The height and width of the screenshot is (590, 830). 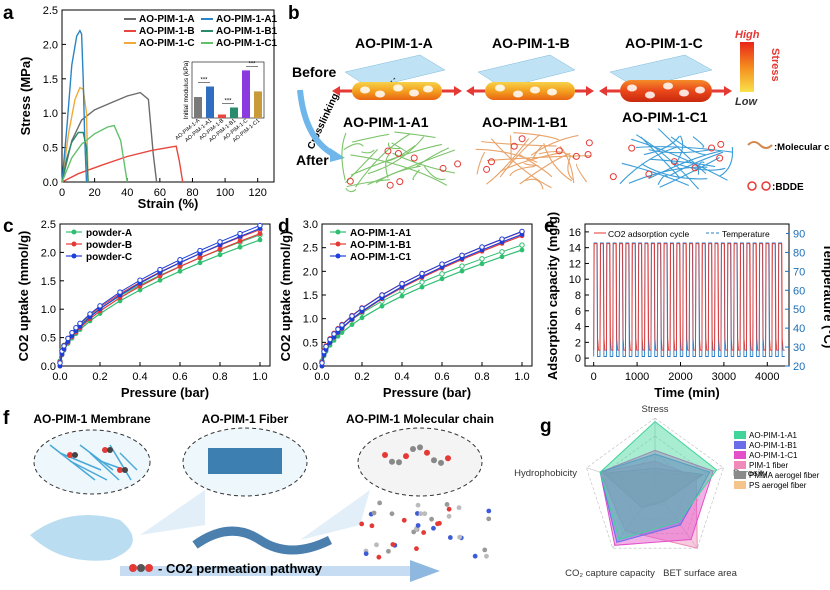 I want to click on chart-d-xlabel: Pressure (bar), so click(x=427, y=392).